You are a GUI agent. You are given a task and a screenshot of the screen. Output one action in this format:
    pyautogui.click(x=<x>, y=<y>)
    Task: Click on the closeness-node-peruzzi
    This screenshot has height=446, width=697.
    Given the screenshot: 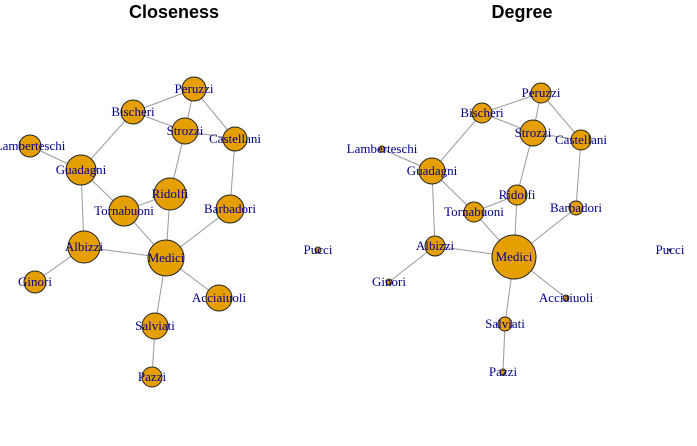 What is the action you would take?
    pyautogui.click(x=194, y=89)
    